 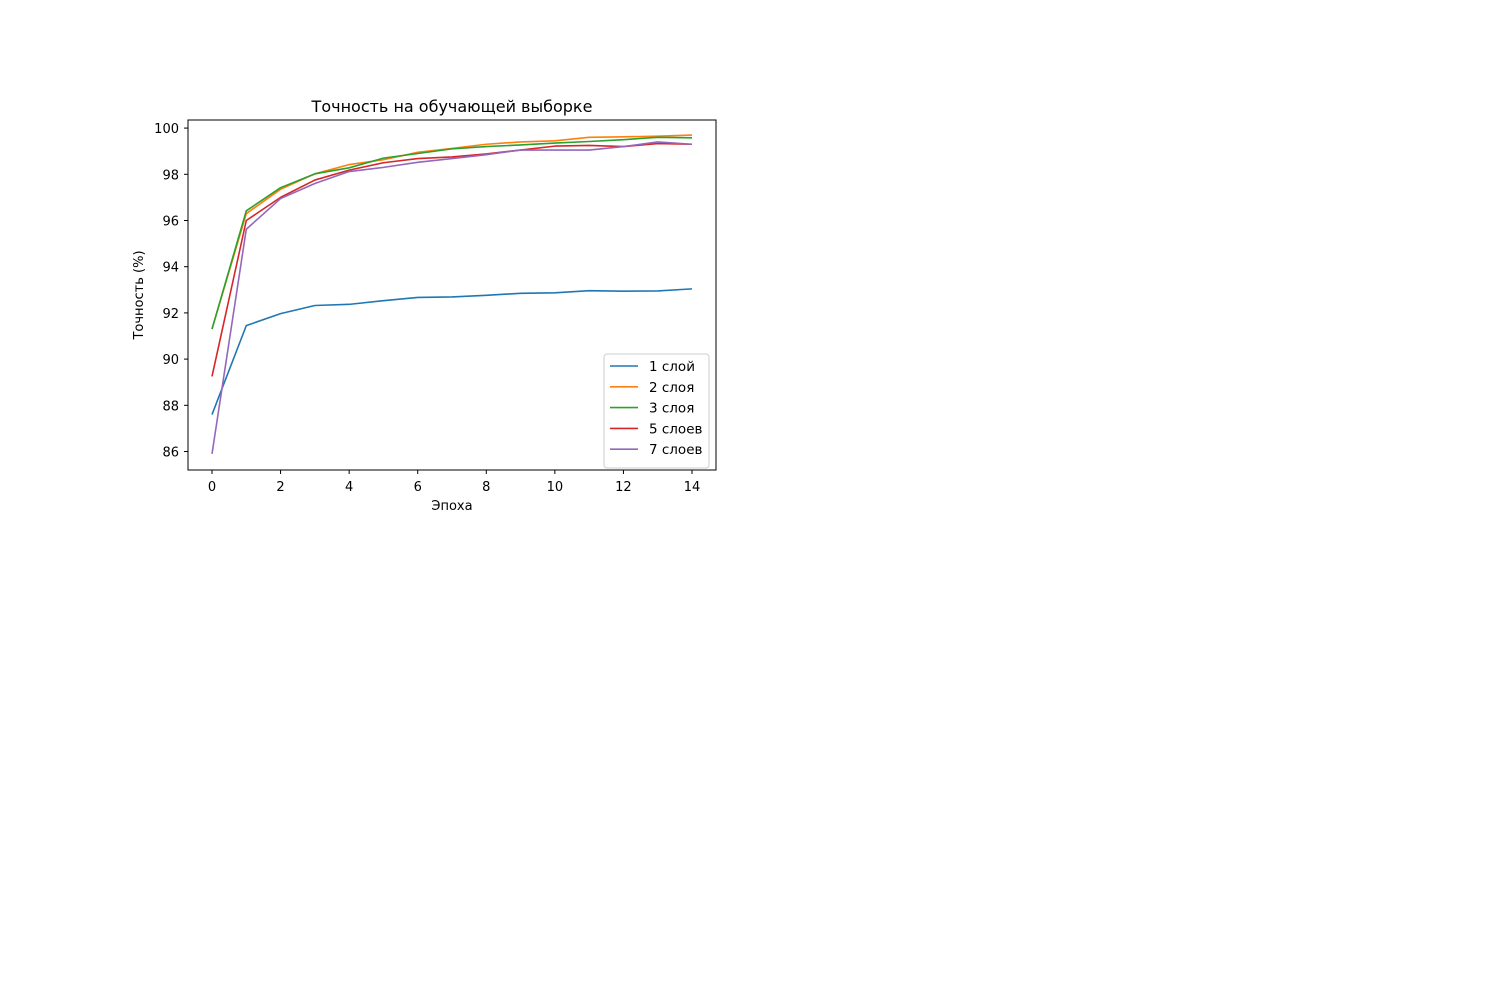 I want to click on legend-label: 3 слоя, so click(x=671, y=409).